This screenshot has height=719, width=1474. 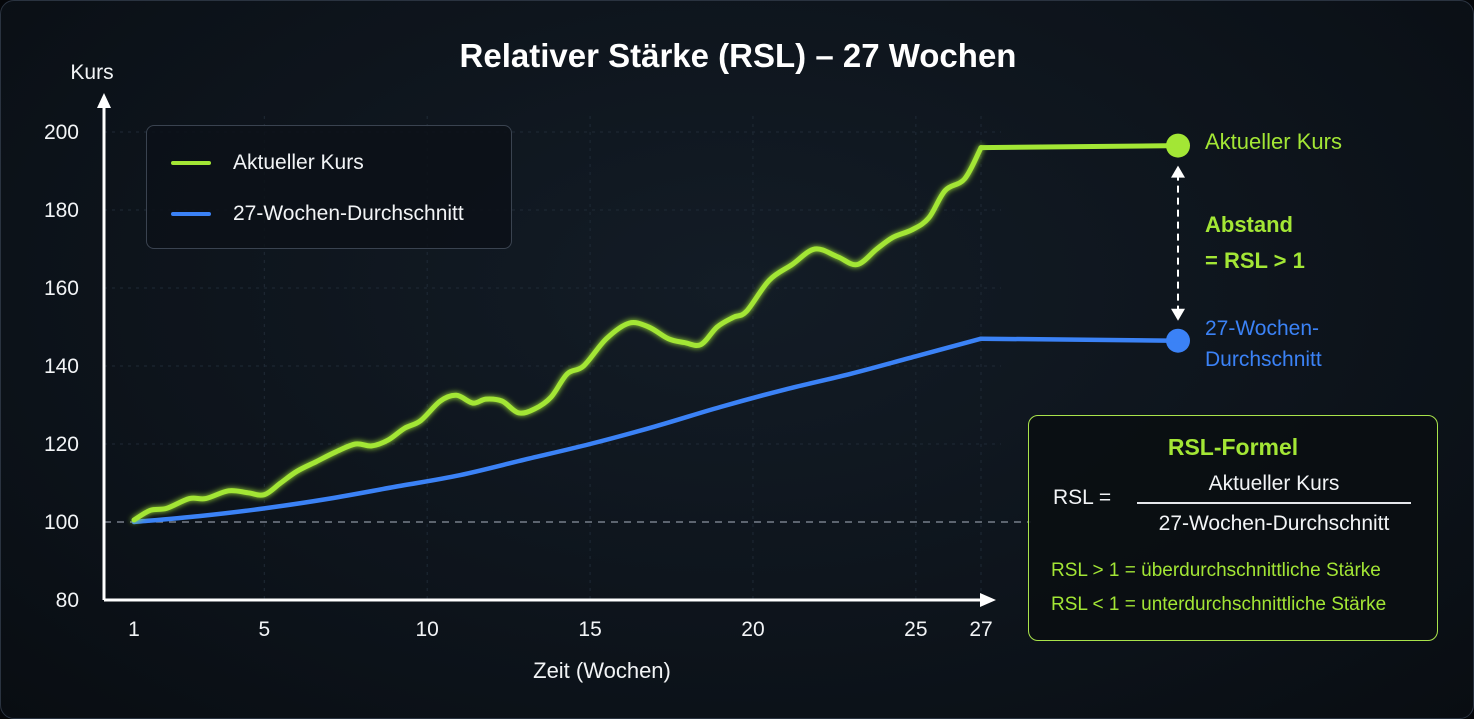 I want to click on legend-label-price: Aktueller Kurs, so click(x=298, y=162).